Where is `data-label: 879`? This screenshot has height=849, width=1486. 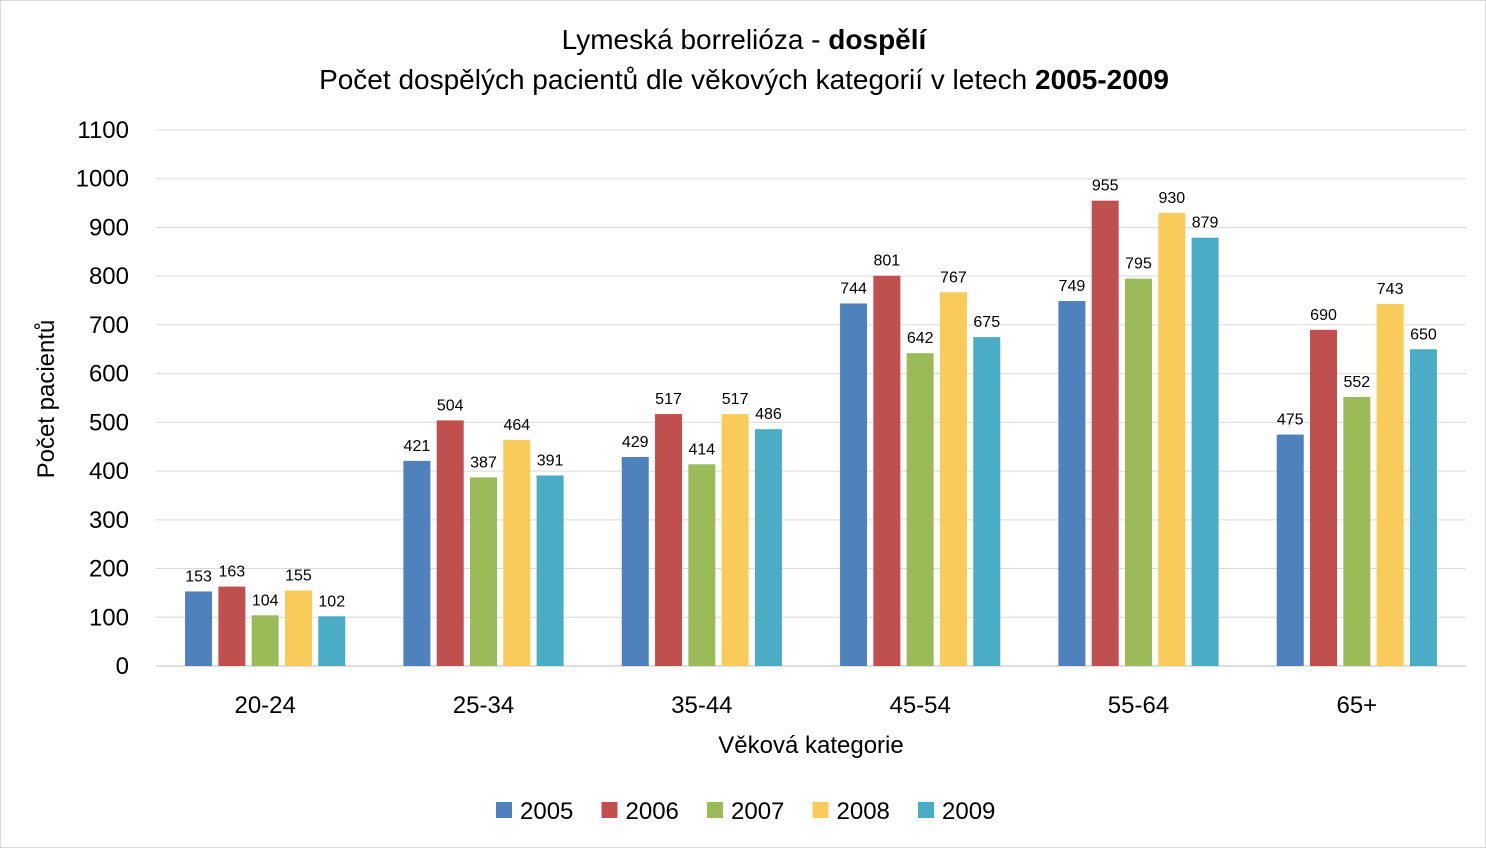
data-label: 879 is located at coordinates (1205, 223).